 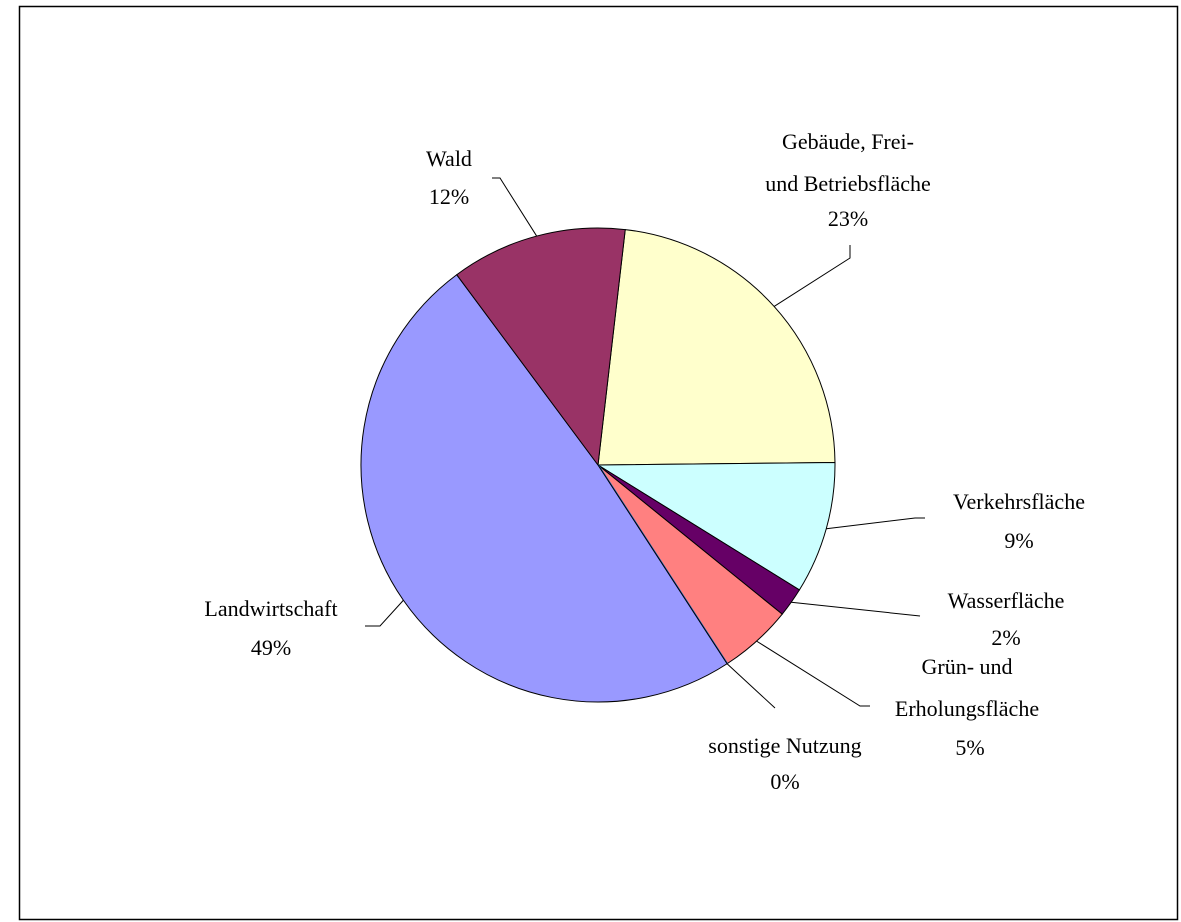 I want to click on category-label: Gebäude, Frei- und Betriebsfläche, so click(x=848, y=162).